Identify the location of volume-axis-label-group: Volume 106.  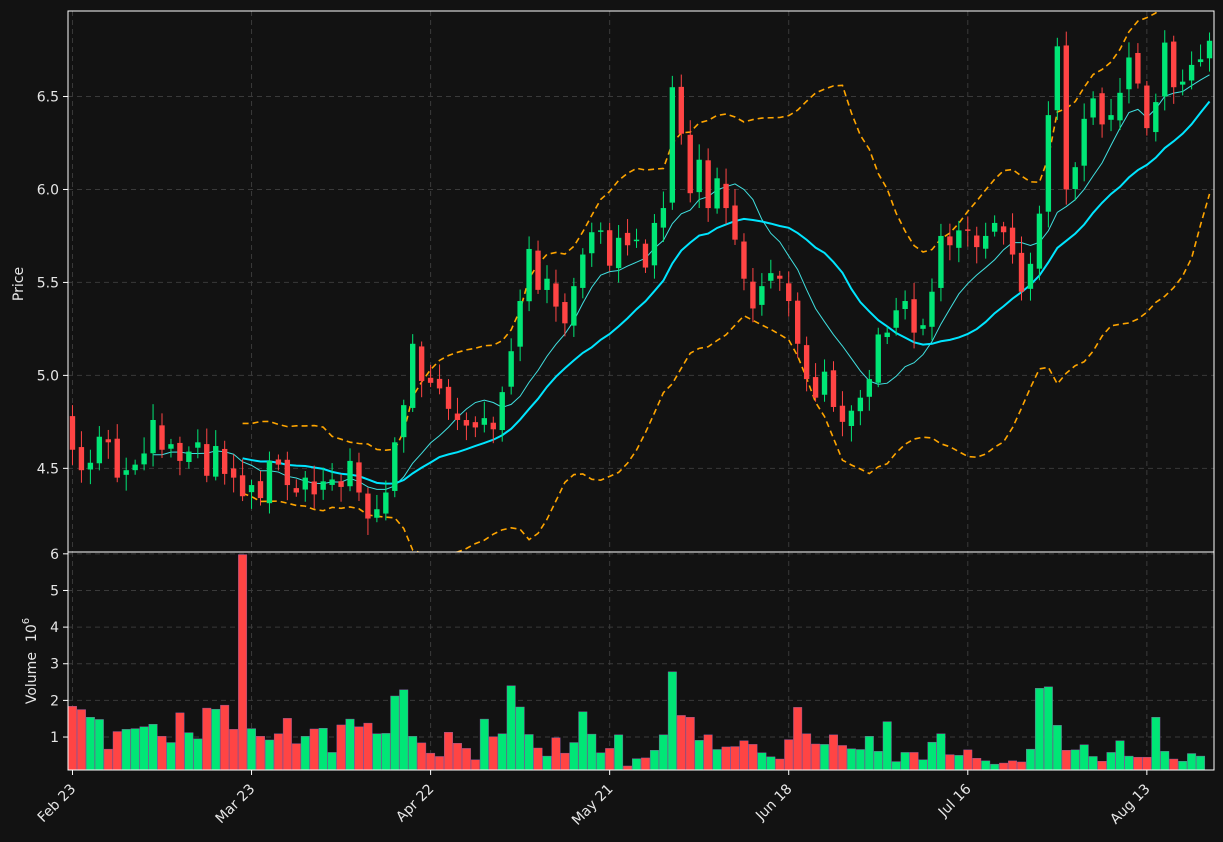
(30, 661).